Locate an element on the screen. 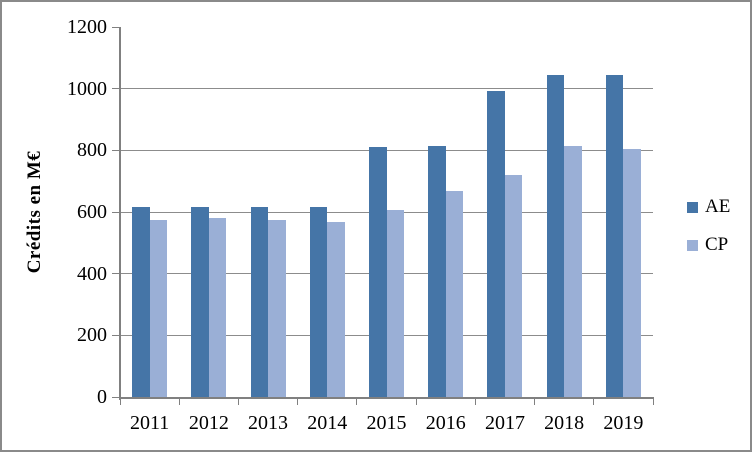  bar-cp-2014 is located at coordinates (336, 309).